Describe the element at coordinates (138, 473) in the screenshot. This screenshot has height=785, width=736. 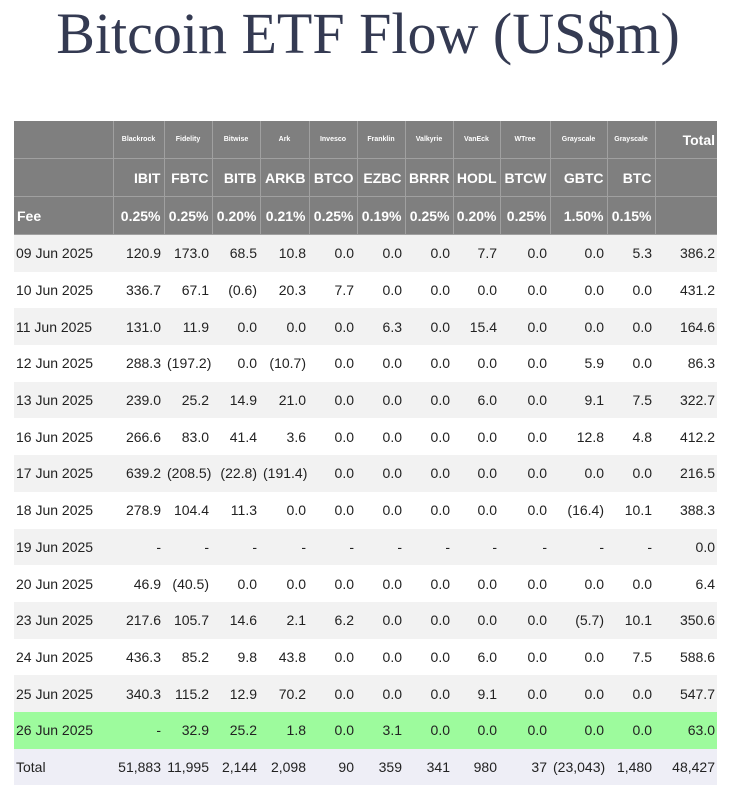
I see `flow-value: 639.2` at that location.